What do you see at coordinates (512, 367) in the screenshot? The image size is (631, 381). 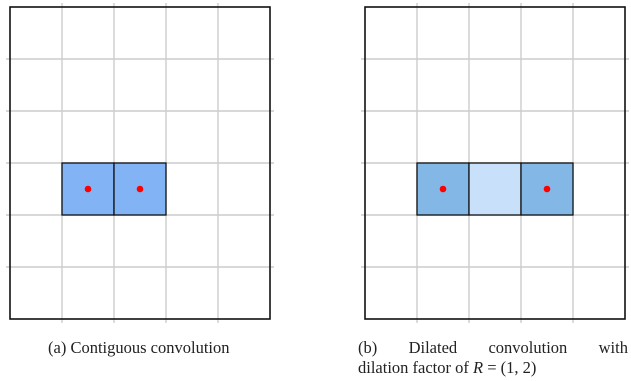 I see `caption-b-math-rest: = (1, 2)` at bounding box center [512, 367].